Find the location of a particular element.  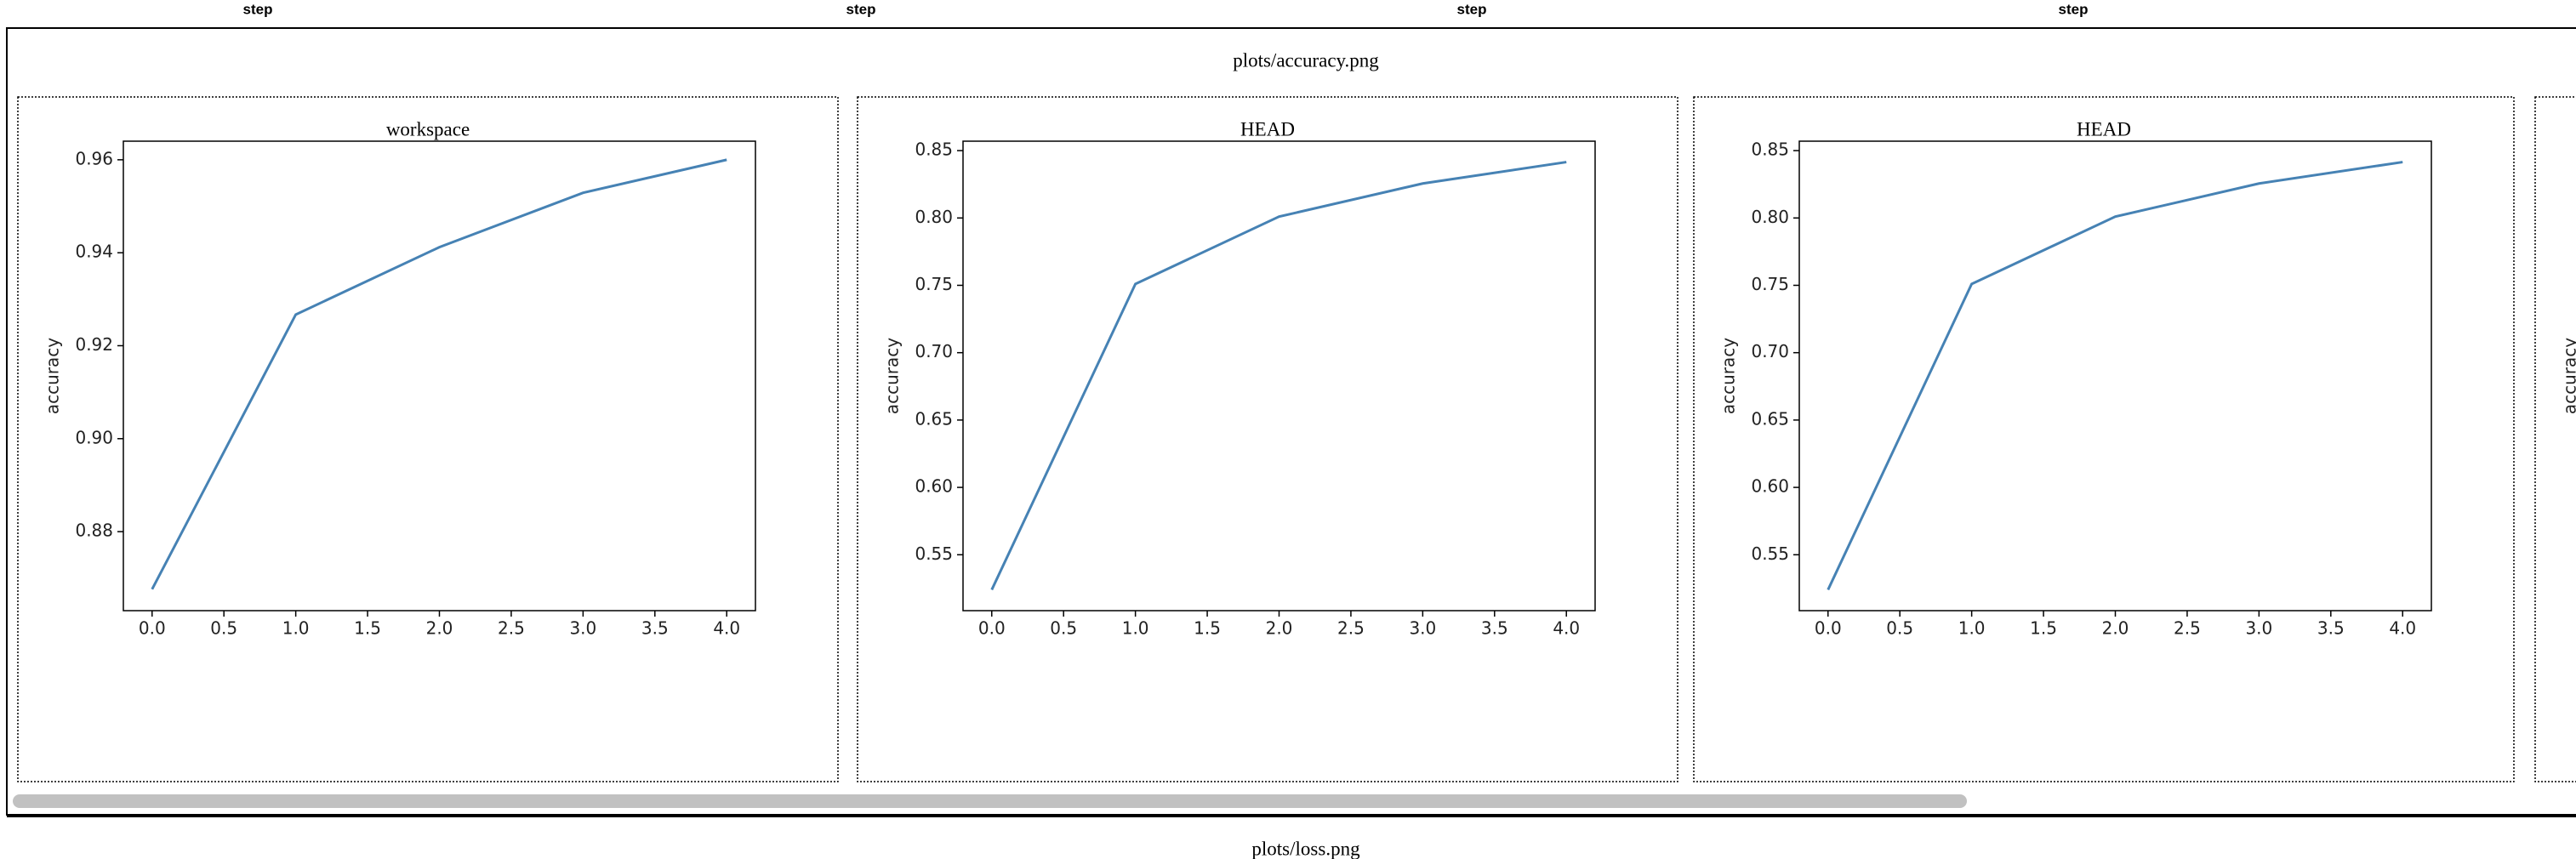

y-tick-label: 0.88 is located at coordinates (94, 531).